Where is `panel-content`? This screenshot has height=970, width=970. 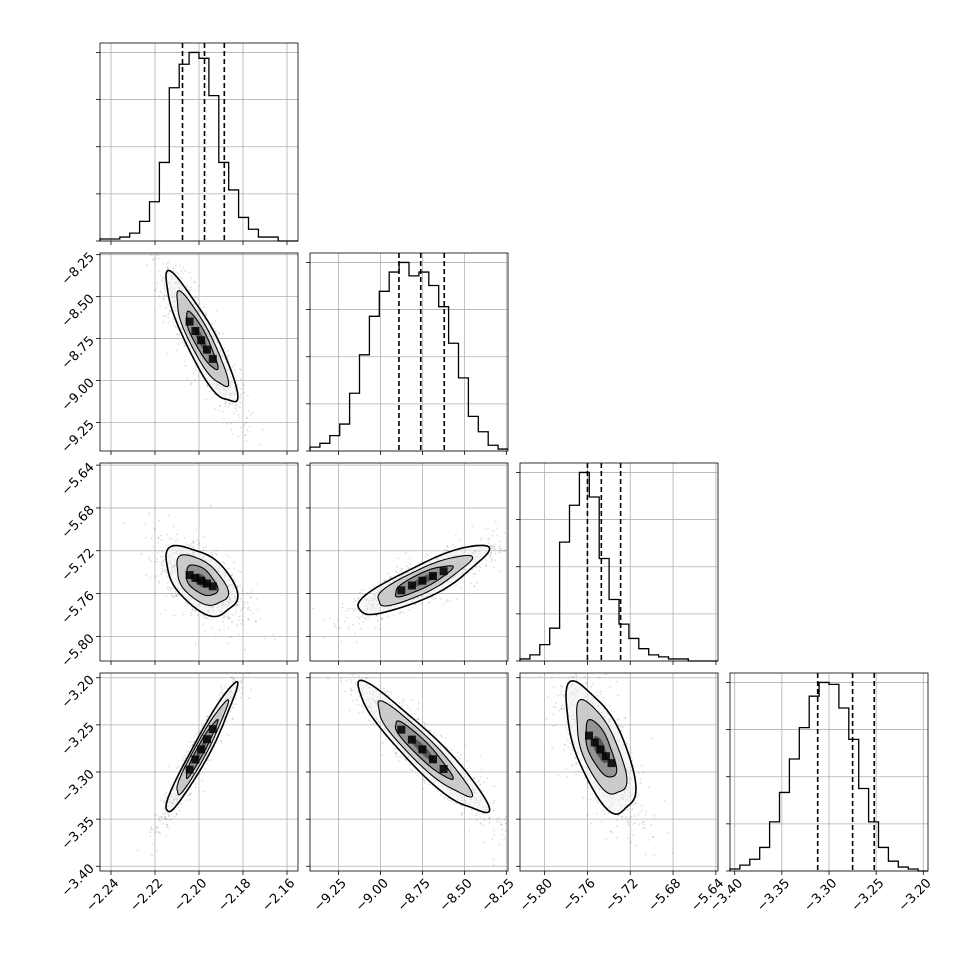
panel-content is located at coordinates (199, 577).